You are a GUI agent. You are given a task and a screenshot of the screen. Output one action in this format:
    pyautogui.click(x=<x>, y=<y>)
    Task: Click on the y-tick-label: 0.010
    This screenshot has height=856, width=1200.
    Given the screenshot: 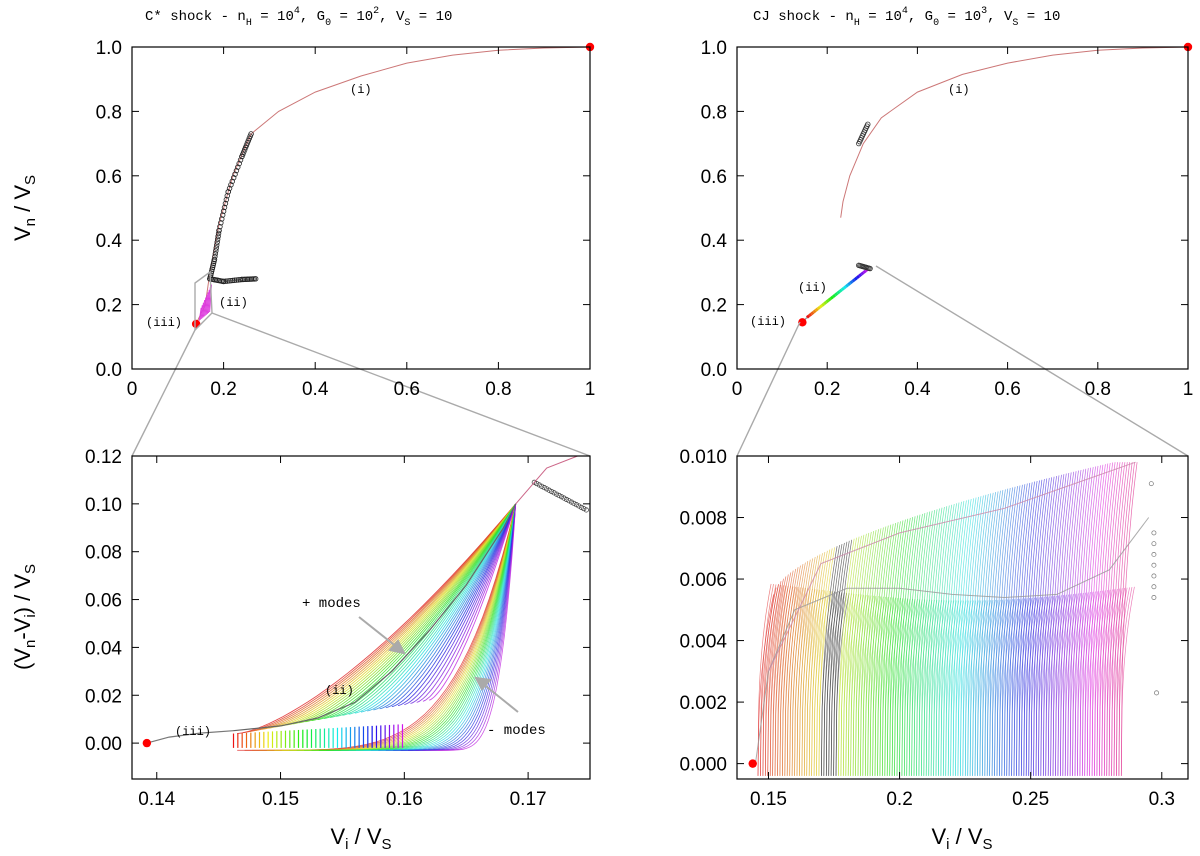 What is the action you would take?
    pyautogui.click(x=703, y=457)
    